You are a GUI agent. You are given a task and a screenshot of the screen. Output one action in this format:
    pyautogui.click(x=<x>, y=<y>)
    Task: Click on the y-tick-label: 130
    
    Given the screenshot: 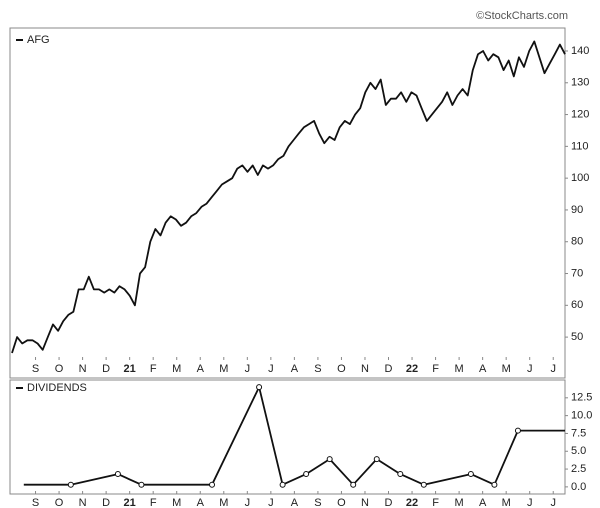 What is the action you would take?
    pyautogui.click(x=580, y=83)
    